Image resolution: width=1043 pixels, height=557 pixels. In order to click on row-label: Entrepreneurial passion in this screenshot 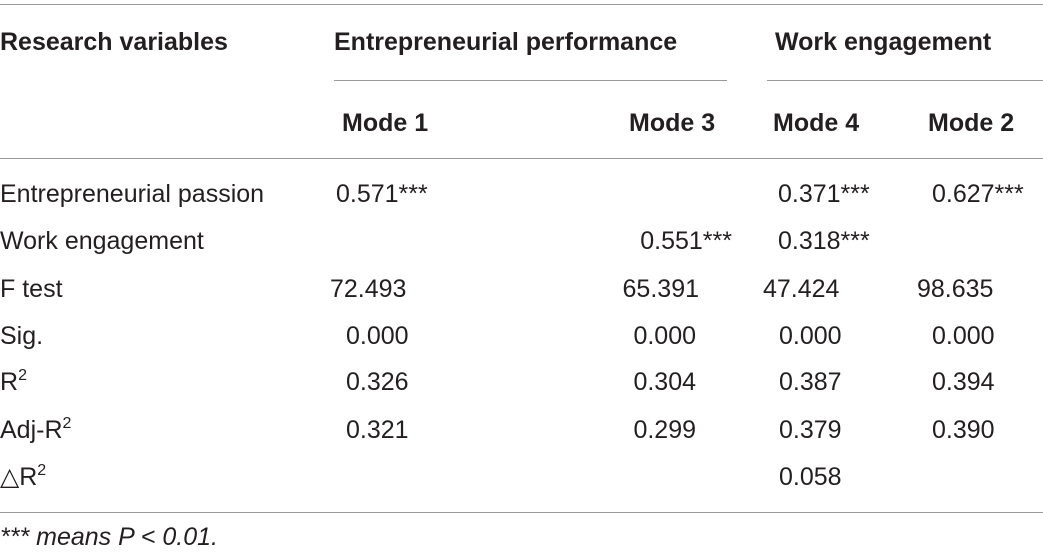, I will do `click(132, 194)`.